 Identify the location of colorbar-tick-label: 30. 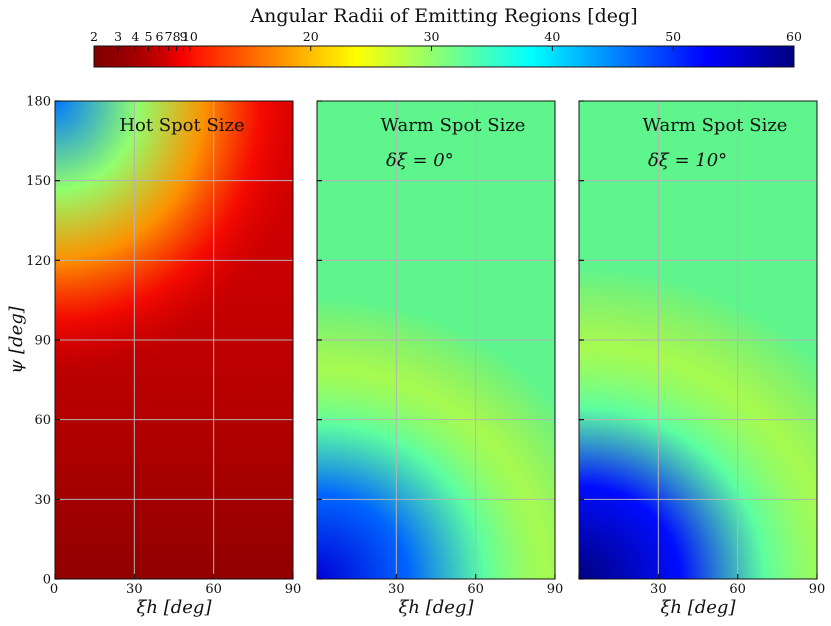
(432, 36).